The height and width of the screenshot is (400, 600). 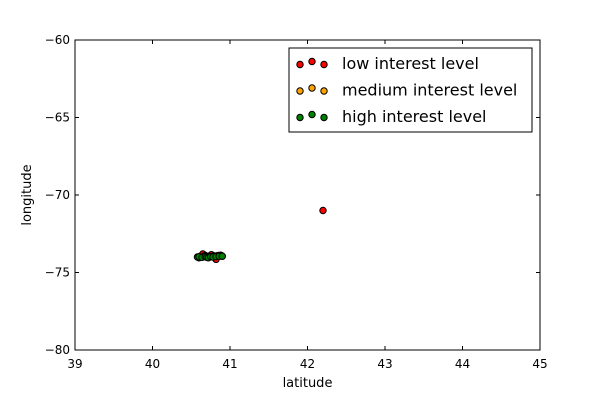 I want to click on y-axis-label: longitude, so click(x=27, y=194).